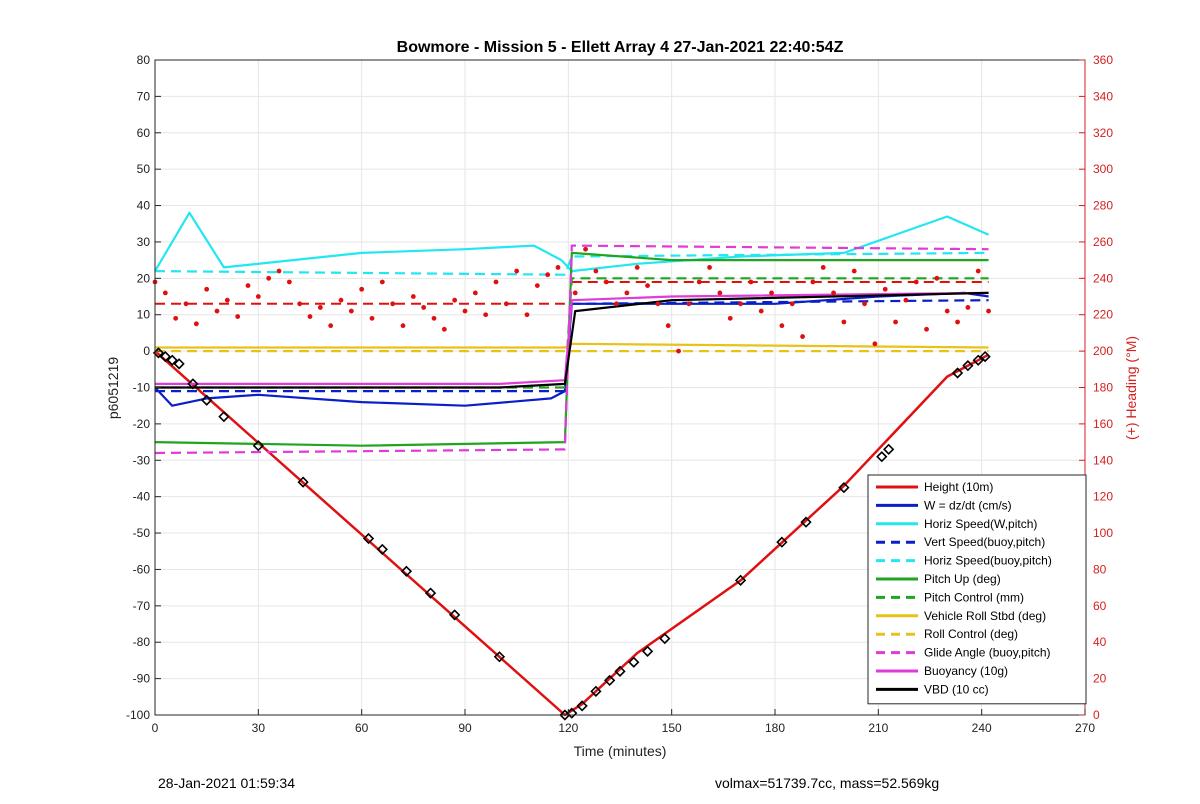 The width and height of the screenshot is (1200, 804). Describe the element at coordinates (988, 561) in the screenshot. I see `legend-label-4: Horiz Speed(buoy,pitch)` at that location.